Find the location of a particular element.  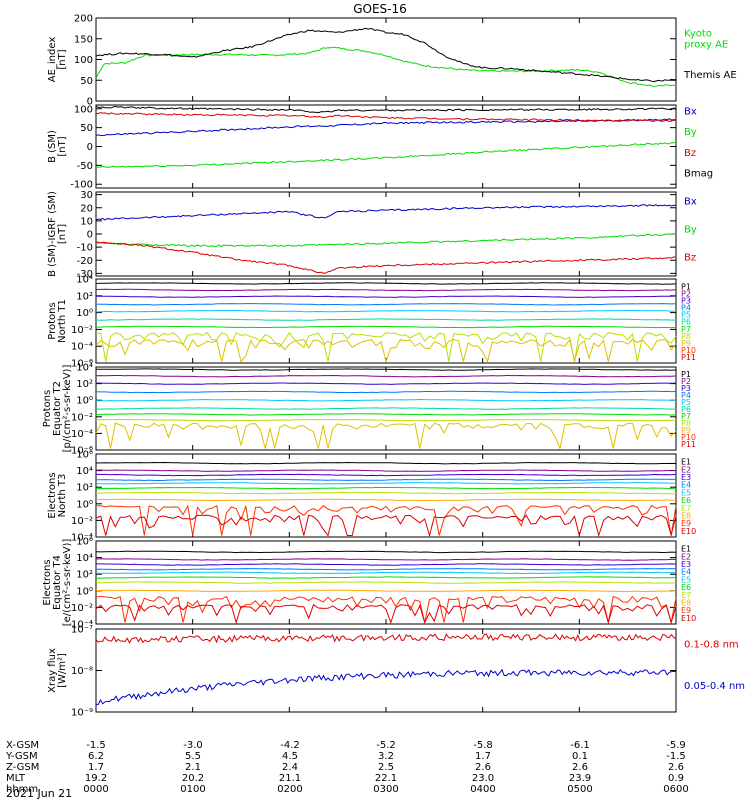

legend-e7: E7 is located at coordinates (686, 508).